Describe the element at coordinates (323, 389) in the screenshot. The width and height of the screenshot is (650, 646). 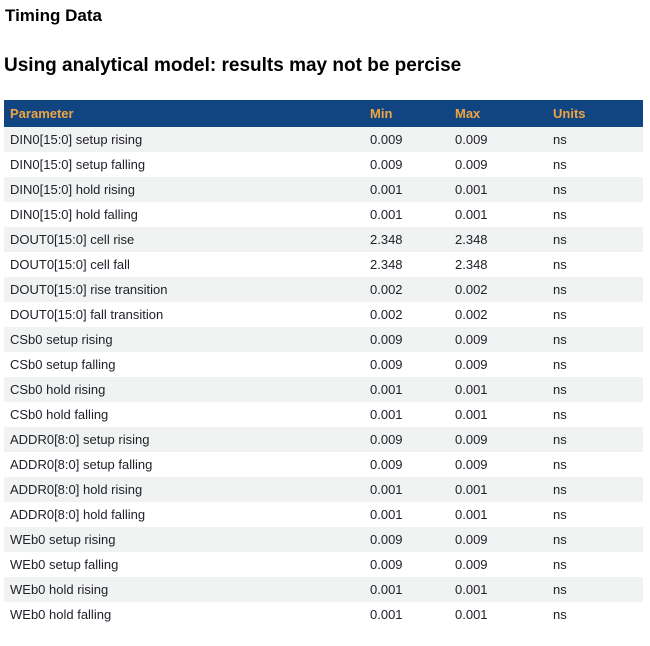
I see `table-row: CSb0 hold rising 0.001 0.001 ns` at that location.